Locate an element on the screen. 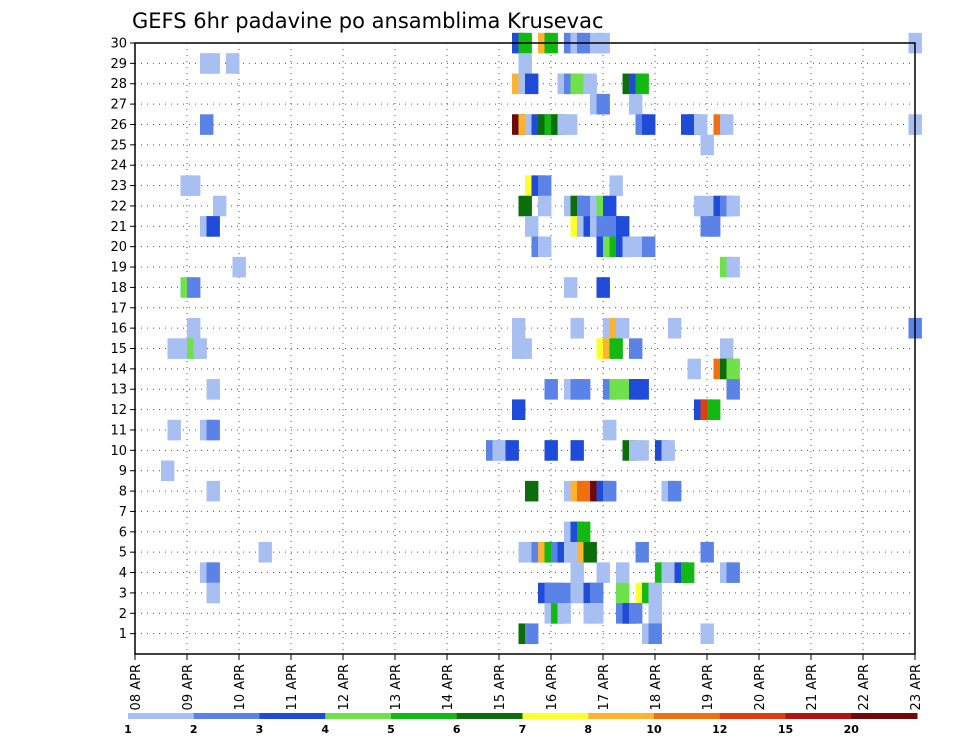 The width and height of the screenshot is (960, 742). y-tick-label: 28 is located at coordinates (118, 84).